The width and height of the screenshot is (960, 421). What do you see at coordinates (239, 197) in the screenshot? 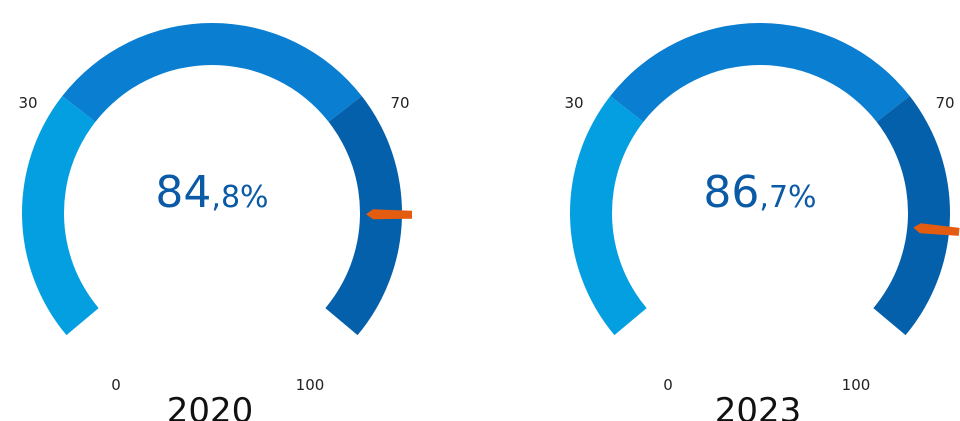
I see `gauge-value-decimal: ,8%` at bounding box center [239, 197].